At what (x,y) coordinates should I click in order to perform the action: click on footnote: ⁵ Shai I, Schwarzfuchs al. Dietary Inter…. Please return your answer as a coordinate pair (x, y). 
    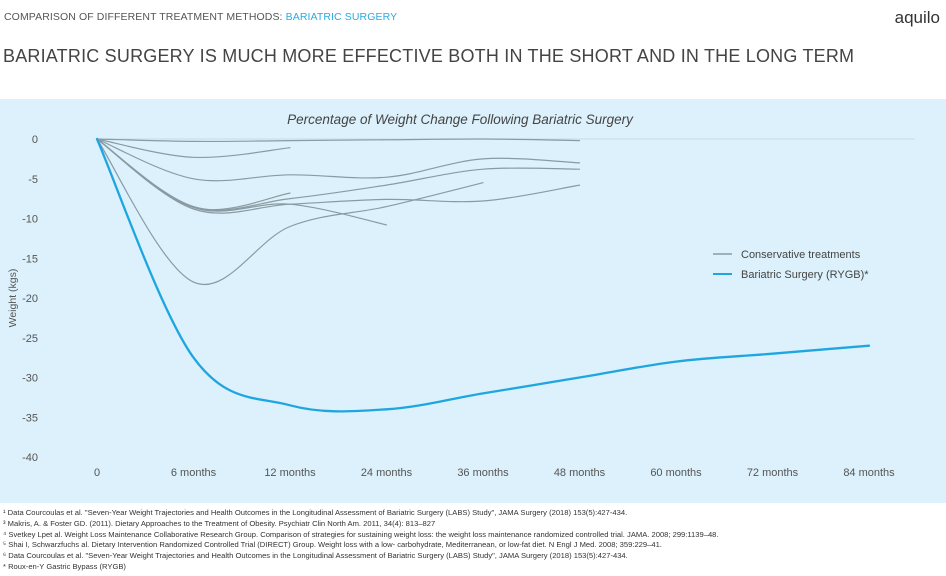
    Looking at the image, I should click on (332, 545).